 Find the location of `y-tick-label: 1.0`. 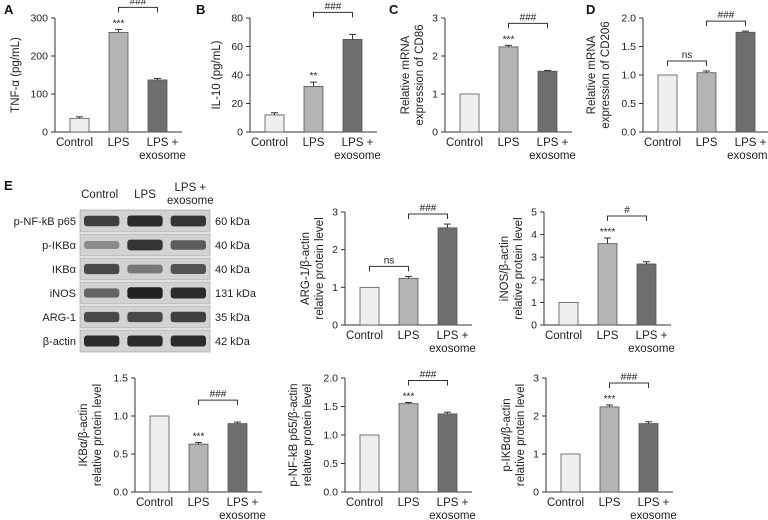

y-tick-label: 1.0 is located at coordinates (120, 417).